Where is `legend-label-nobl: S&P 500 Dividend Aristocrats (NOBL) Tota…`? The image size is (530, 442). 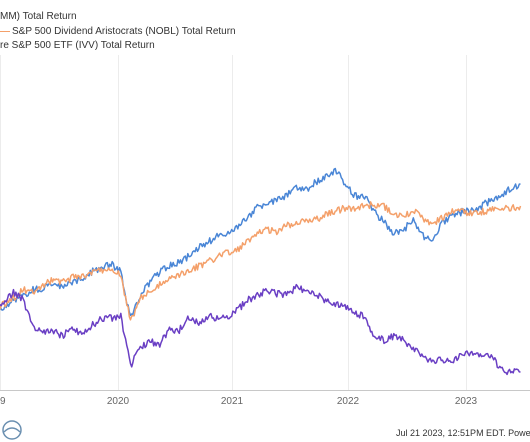 legend-label-nobl: S&P 500 Dividend Aristocrats (NOBL) Tota… is located at coordinates (124, 31).